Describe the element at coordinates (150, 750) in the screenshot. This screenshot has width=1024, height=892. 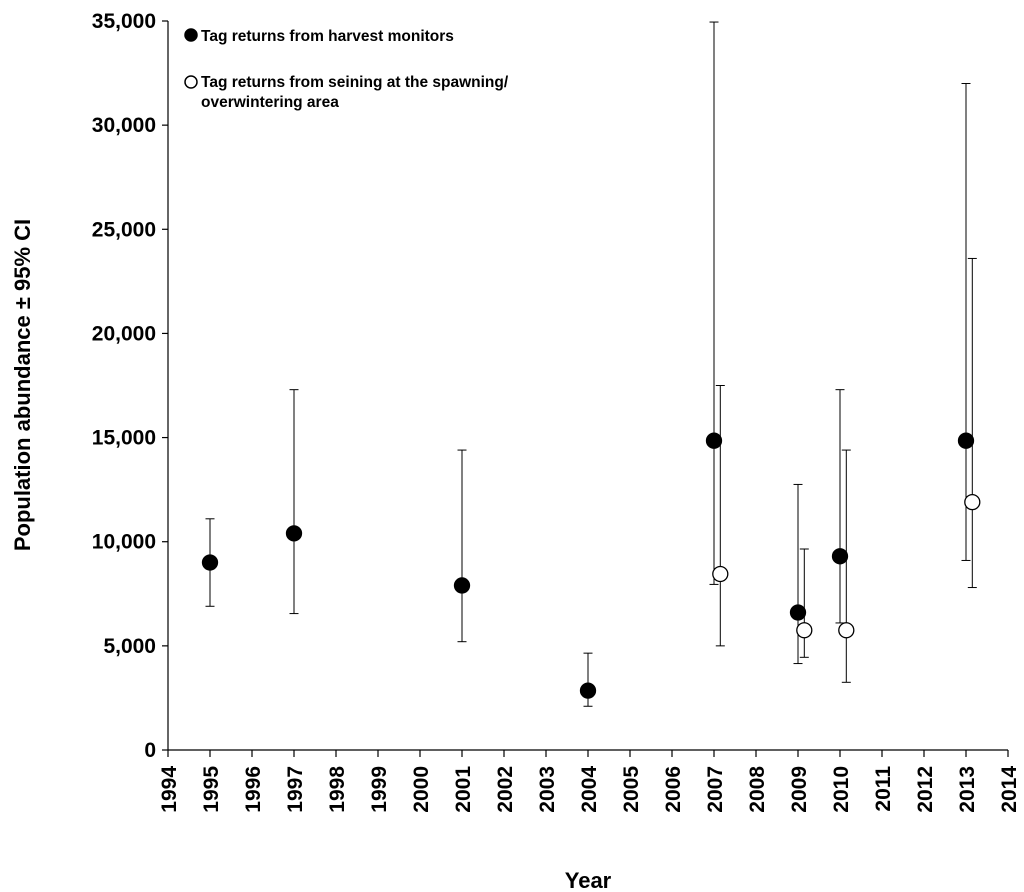
I see `y-tick-label: 0` at that location.